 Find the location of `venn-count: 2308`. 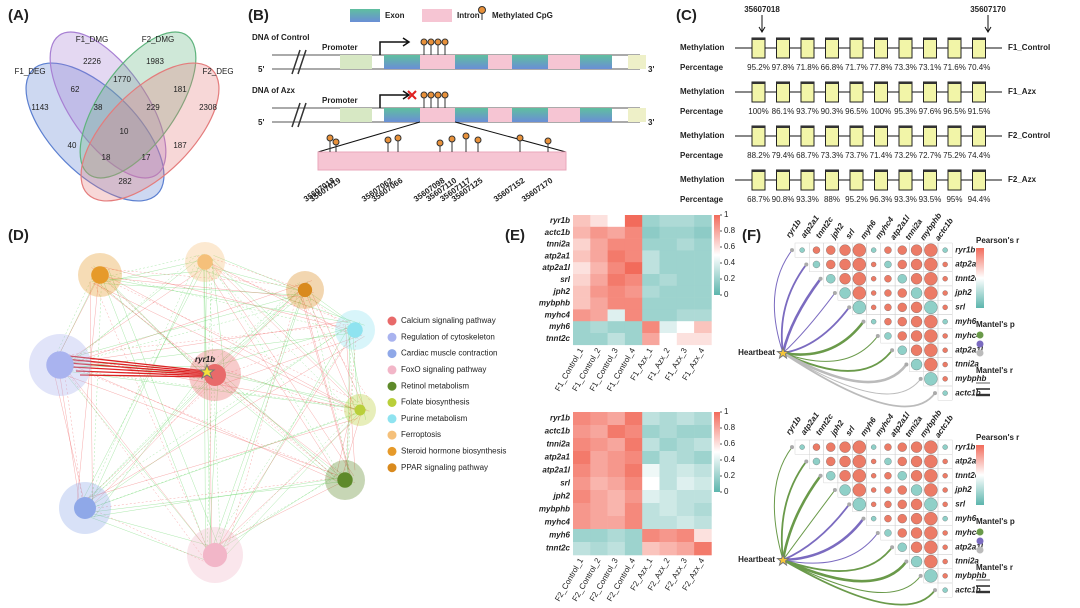

venn-count: 2308 is located at coordinates (208, 107).